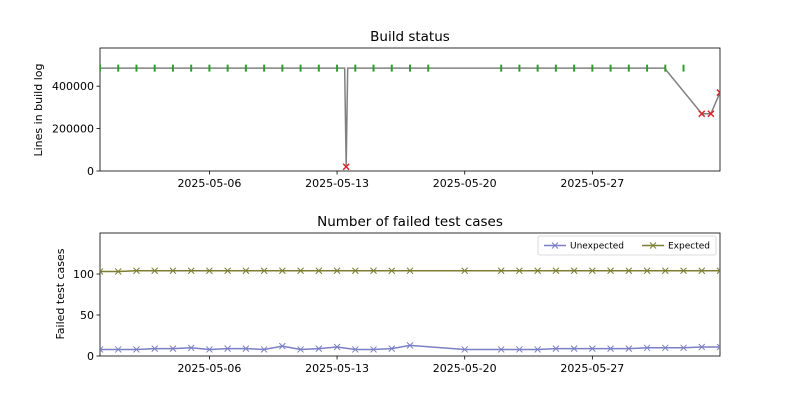  What do you see at coordinates (38, 110) in the screenshot?
I see `y-axis-label: Lines in build log` at bounding box center [38, 110].